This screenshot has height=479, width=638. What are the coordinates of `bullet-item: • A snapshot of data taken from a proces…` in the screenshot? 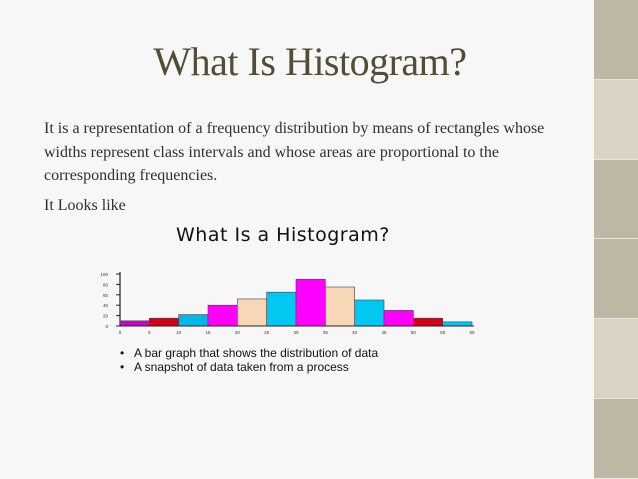 It's located at (330, 367).